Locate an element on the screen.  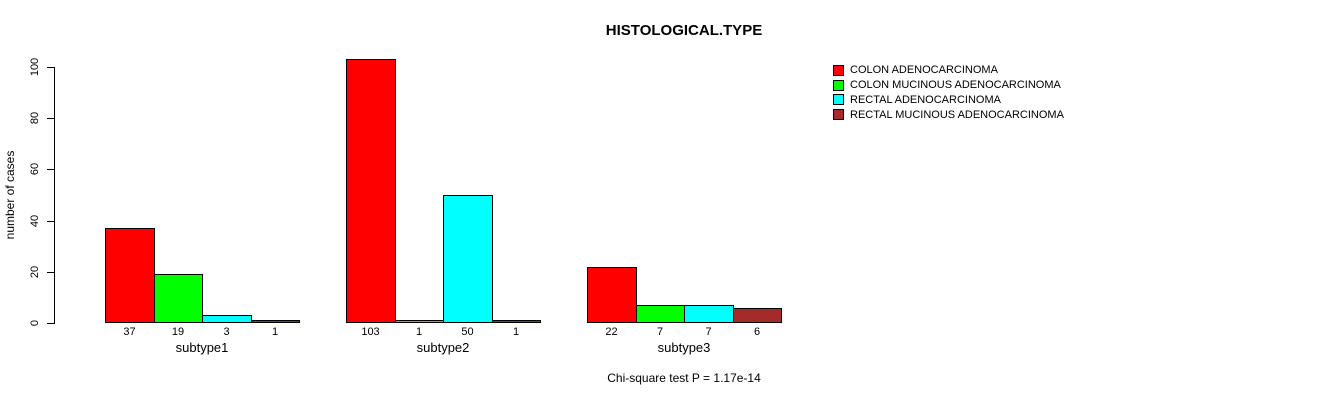
category-label-subtype3: subtype3 is located at coordinates (684, 347).